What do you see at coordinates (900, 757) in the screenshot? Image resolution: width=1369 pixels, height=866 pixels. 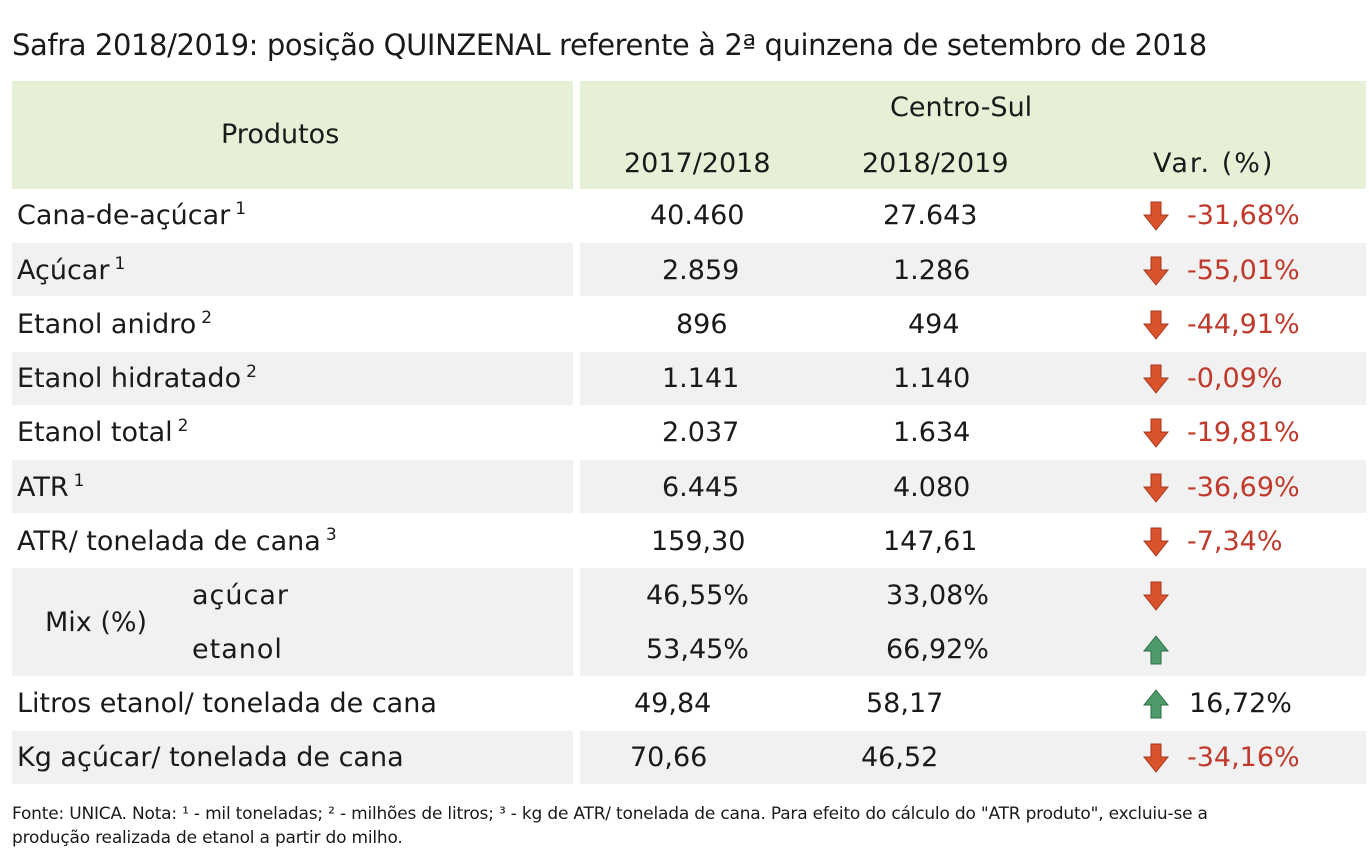 I see `row-value-2018: 46,52` at bounding box center [900, 757].